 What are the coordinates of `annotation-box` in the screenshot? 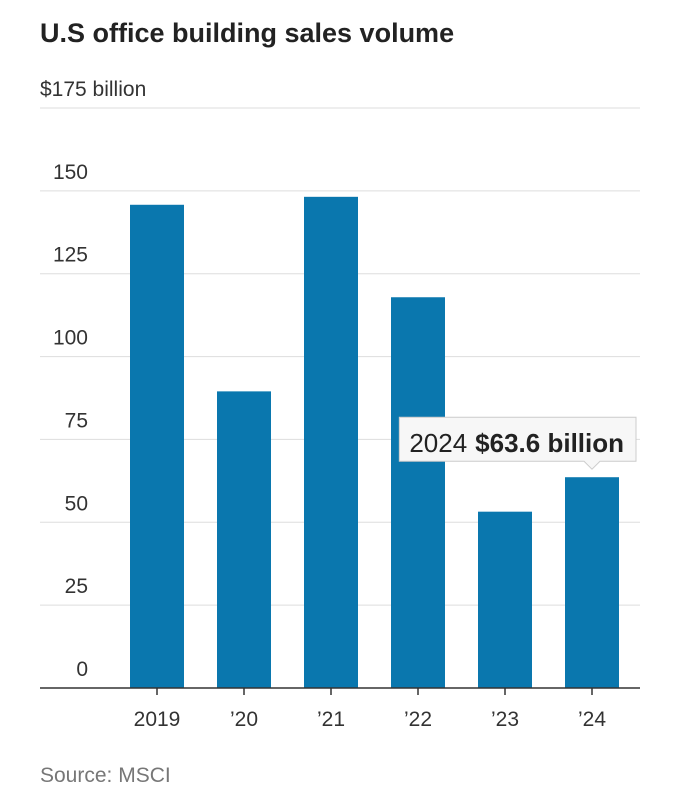 It's located at (517, 443).